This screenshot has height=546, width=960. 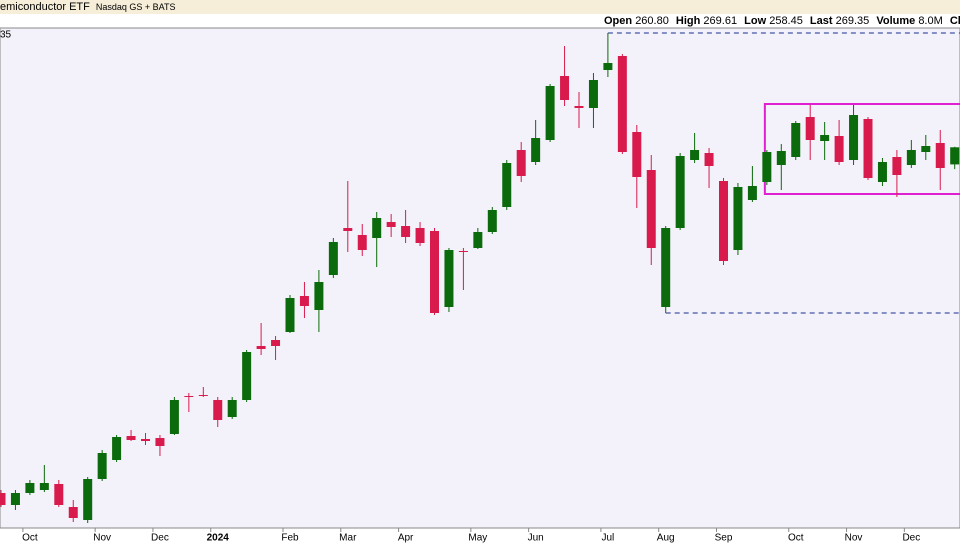 I want to click on quote-value: 269.35, so click(x=852, y=21).